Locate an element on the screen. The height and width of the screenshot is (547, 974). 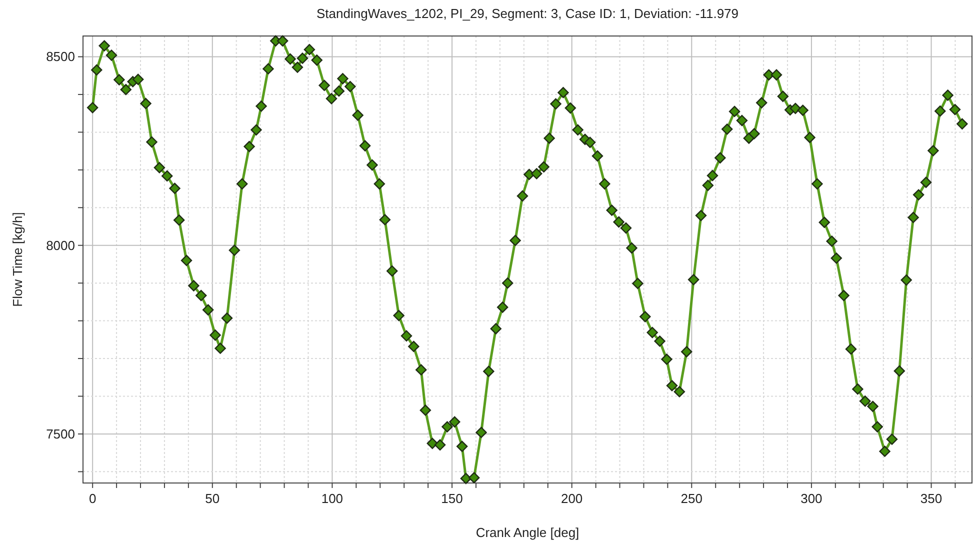
y-axis-title: Flow Time [kg/h] is located at coordinates (17, 259).